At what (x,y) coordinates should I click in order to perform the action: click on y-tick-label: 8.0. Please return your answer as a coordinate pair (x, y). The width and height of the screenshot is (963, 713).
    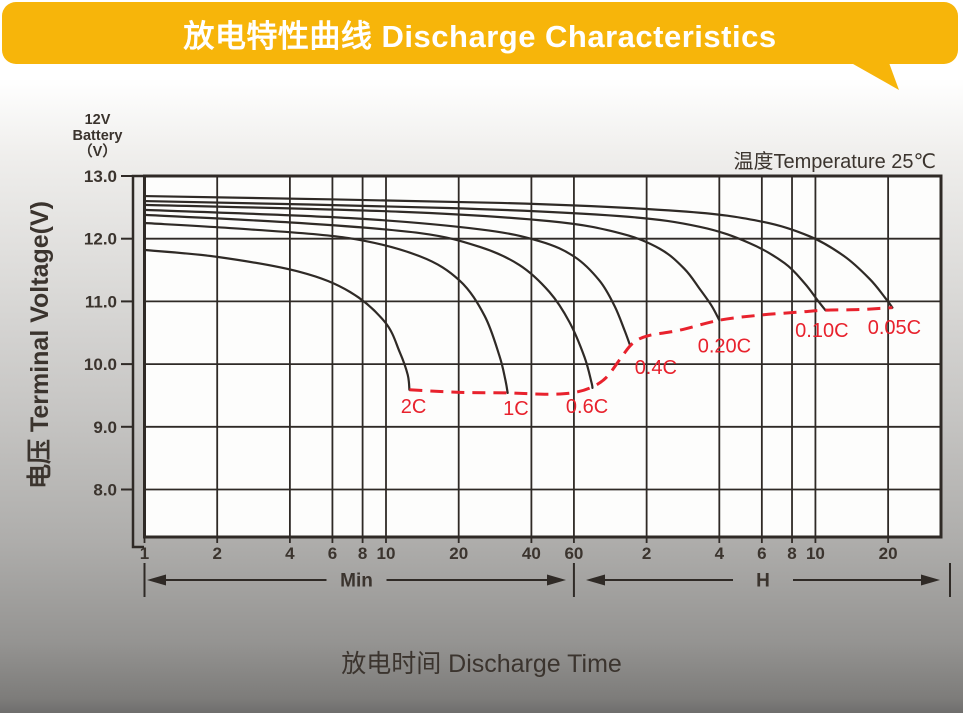
    Looking at the image, I should click on (105, 490).